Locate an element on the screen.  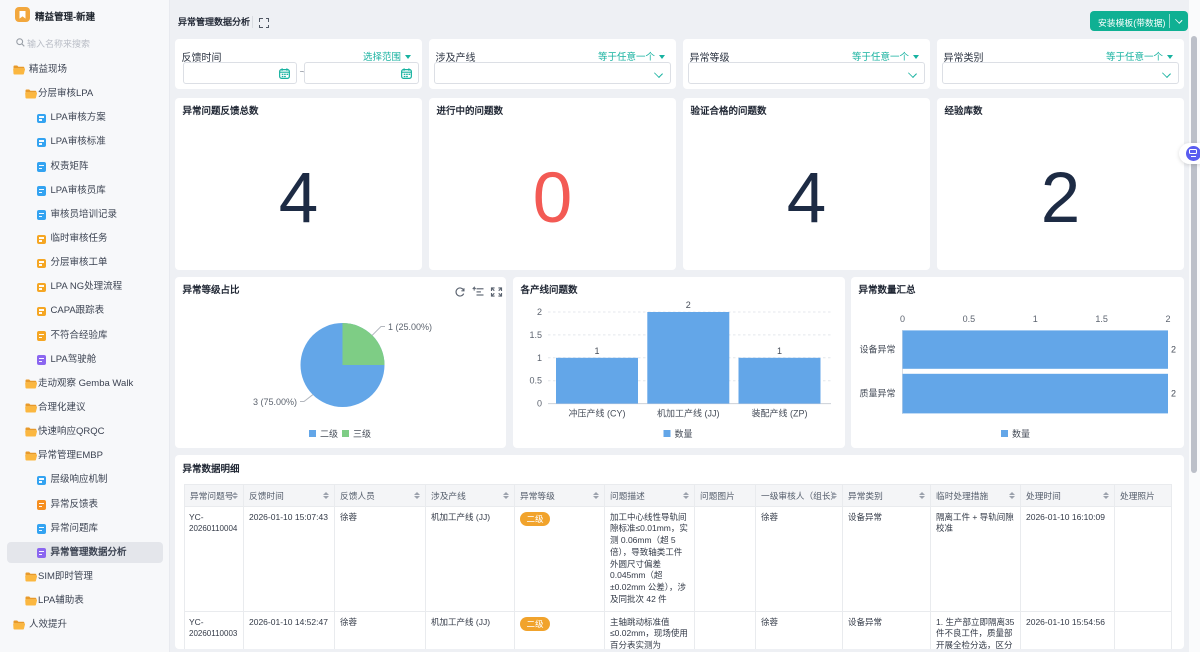
svg-text: 二级 is located at coordinates (329, 433).